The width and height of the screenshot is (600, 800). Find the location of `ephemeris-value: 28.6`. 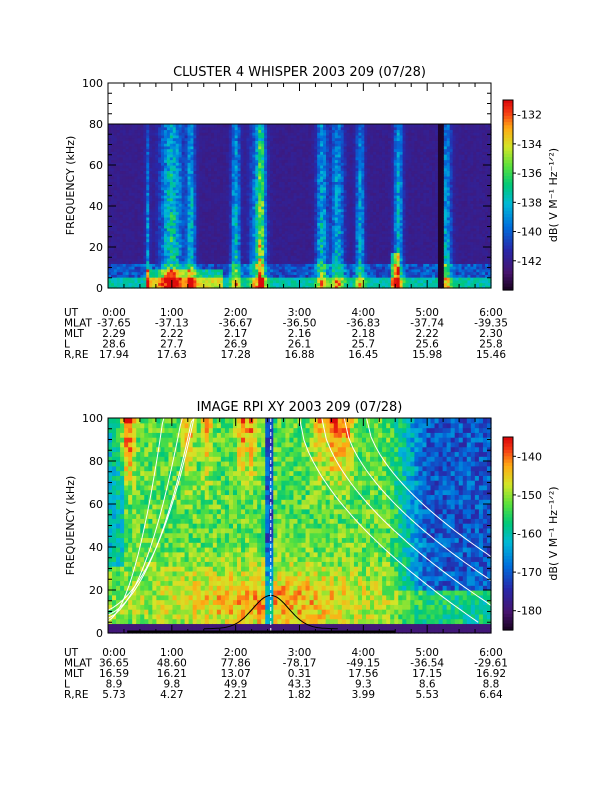

ephemeris-value: 28.6 is located at coordinates (114, 345).